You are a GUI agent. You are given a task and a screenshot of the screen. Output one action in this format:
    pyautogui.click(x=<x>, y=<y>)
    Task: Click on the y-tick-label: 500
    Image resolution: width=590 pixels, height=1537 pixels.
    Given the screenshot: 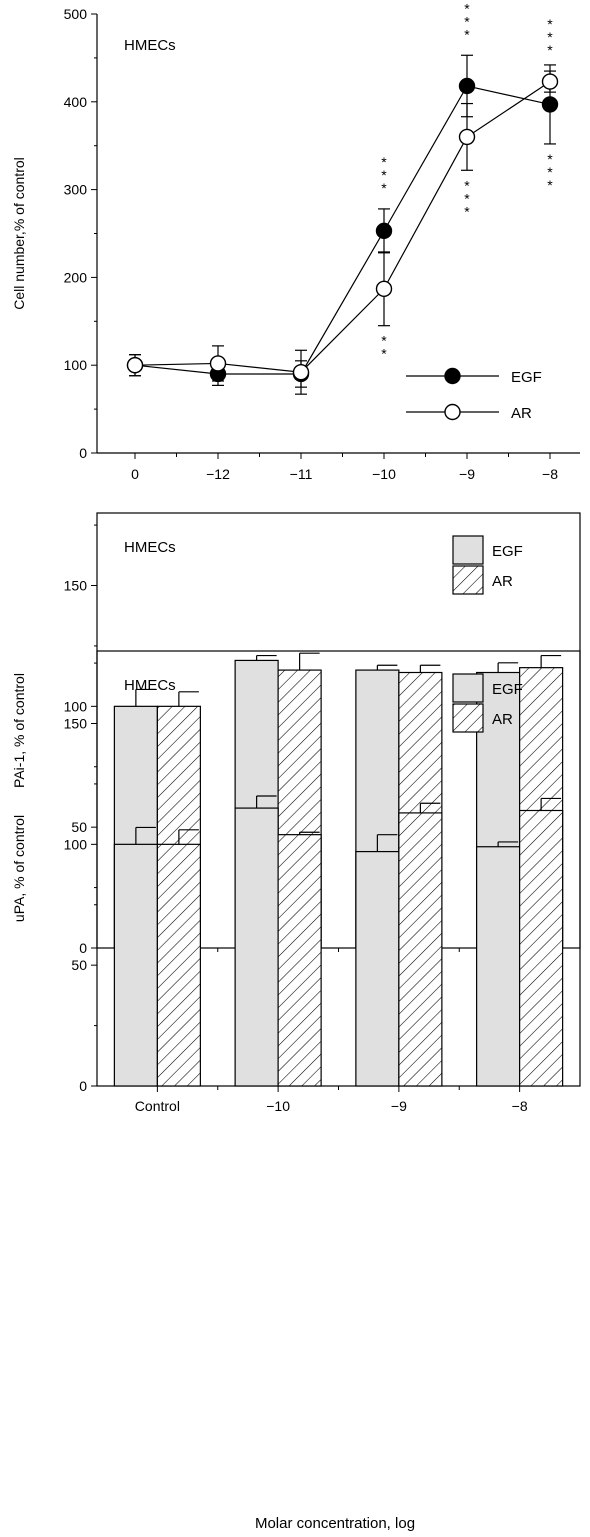 What is the action you would take?
    pyautogui.click(x=76, y=14)
    